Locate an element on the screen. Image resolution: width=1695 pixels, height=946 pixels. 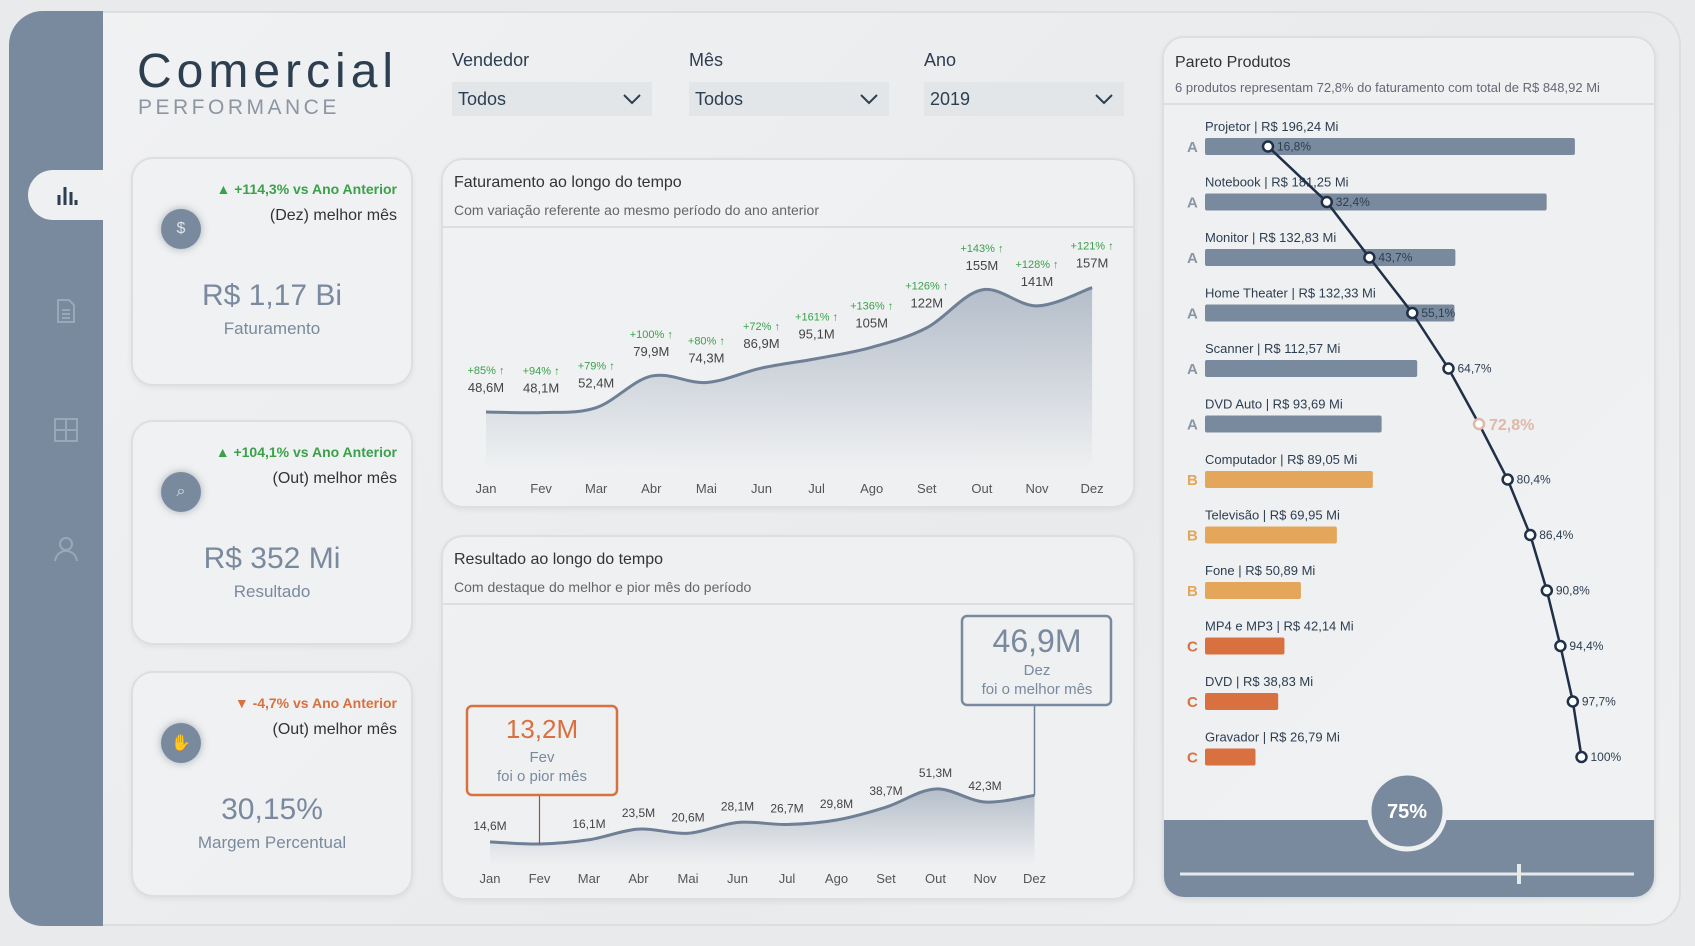
product-label: Computador | R$ 89,05 Mi is located at coordinates (1281, 459).